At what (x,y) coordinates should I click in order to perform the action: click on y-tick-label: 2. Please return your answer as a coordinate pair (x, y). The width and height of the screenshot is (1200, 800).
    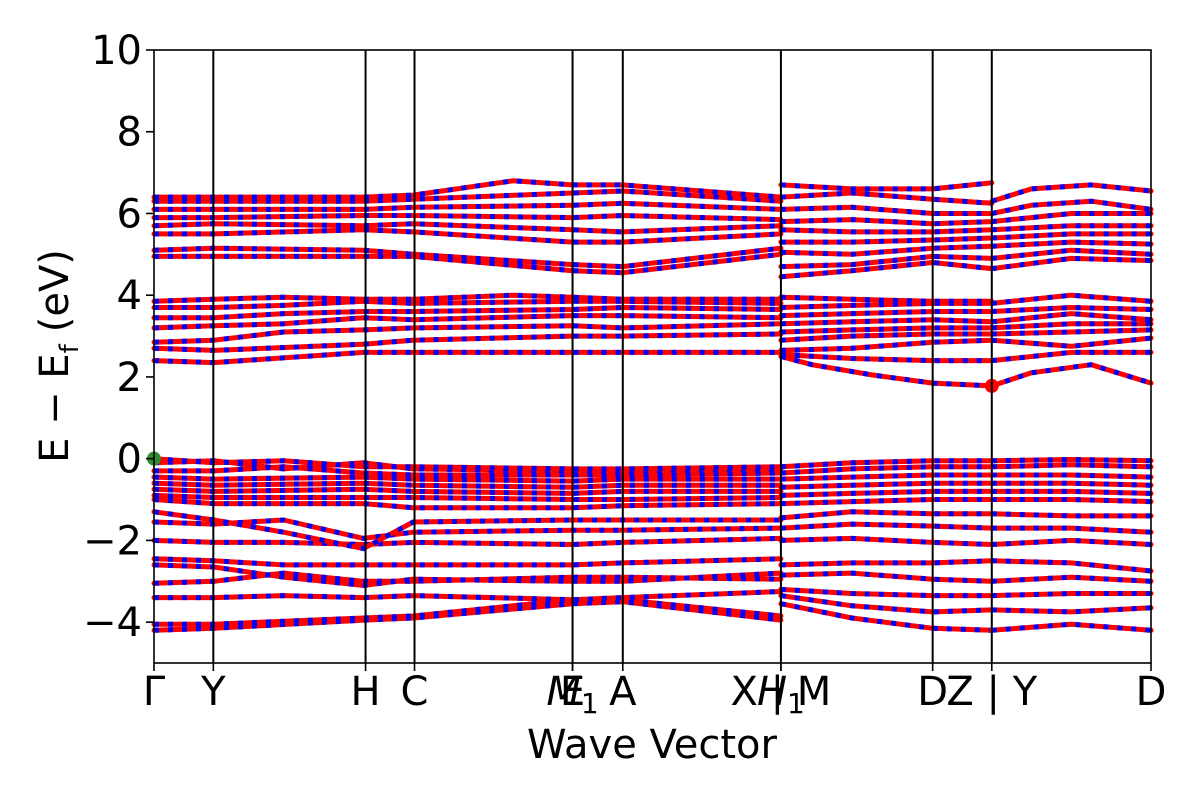
    Looking at the image, I should click on (129, 378).